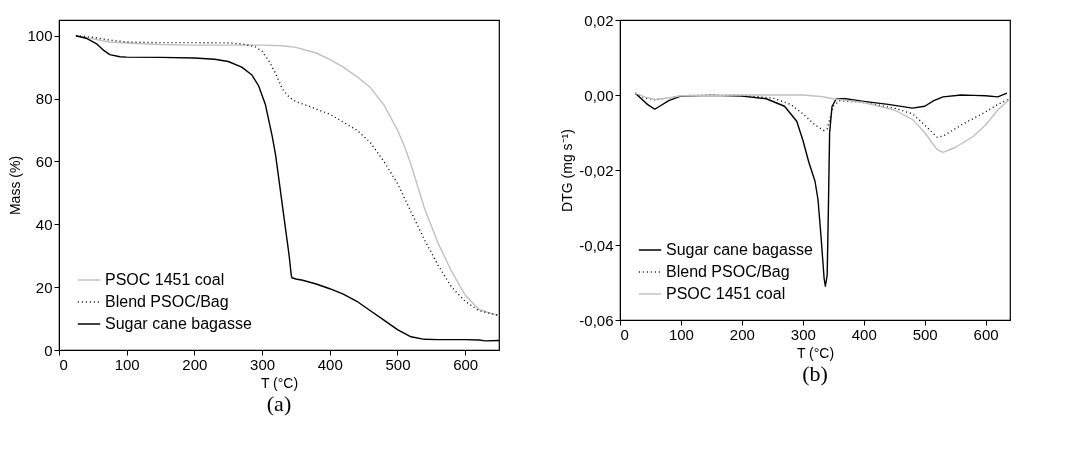 This screenshot has width=1084, height=452. What do you see at coordinates (596, 320) in the screenshot?
I see `y-tick-label: -0,06` at bounding box center [596, 320].